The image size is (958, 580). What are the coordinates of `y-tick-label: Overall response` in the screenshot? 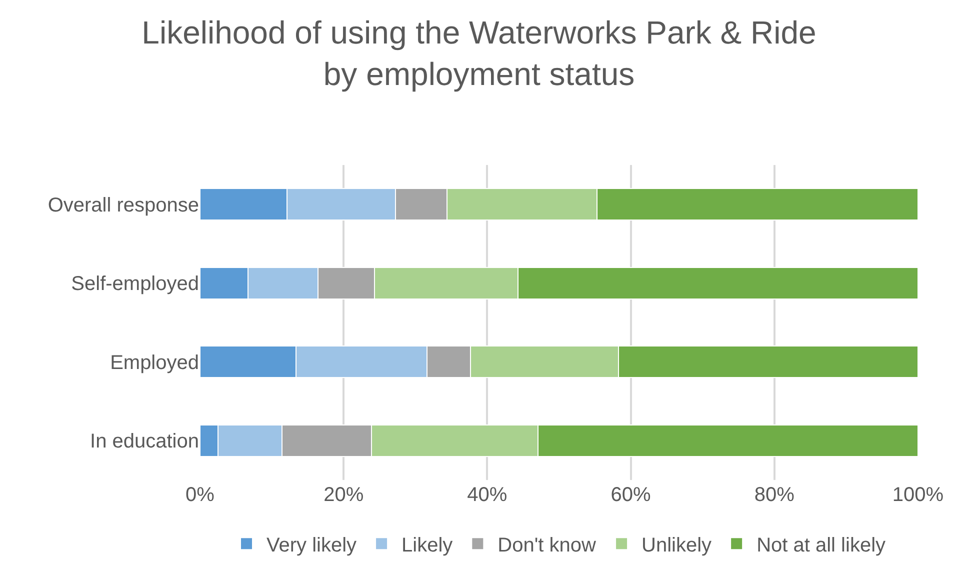 It's located at (123, 205).